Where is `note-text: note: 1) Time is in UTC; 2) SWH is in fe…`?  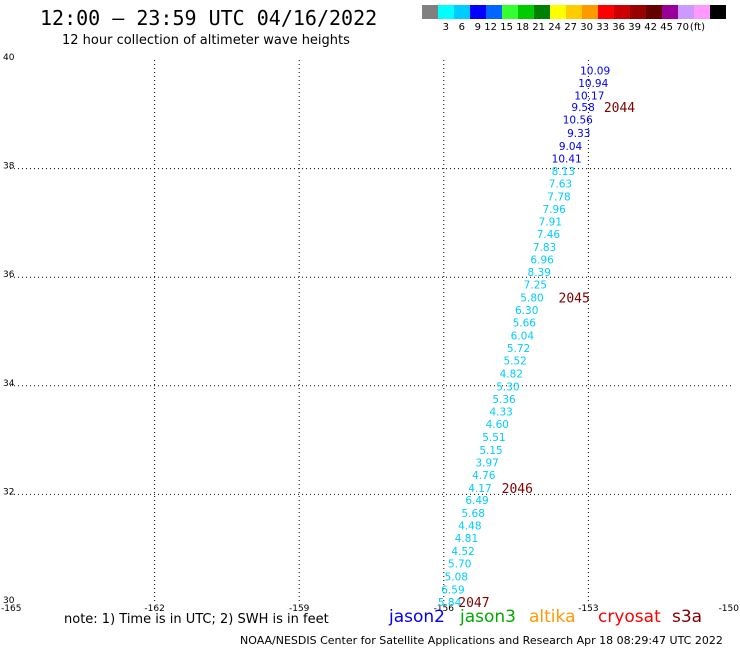
note-text: note: 1) Time is in UTC; 2) SWH is in fe… is located at coordinates (196, 619).